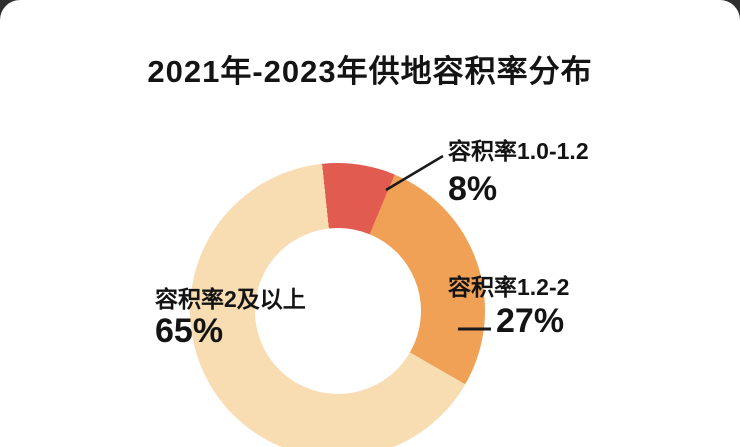  I want to click on slice-value-text: 27%, so click(530, 321).